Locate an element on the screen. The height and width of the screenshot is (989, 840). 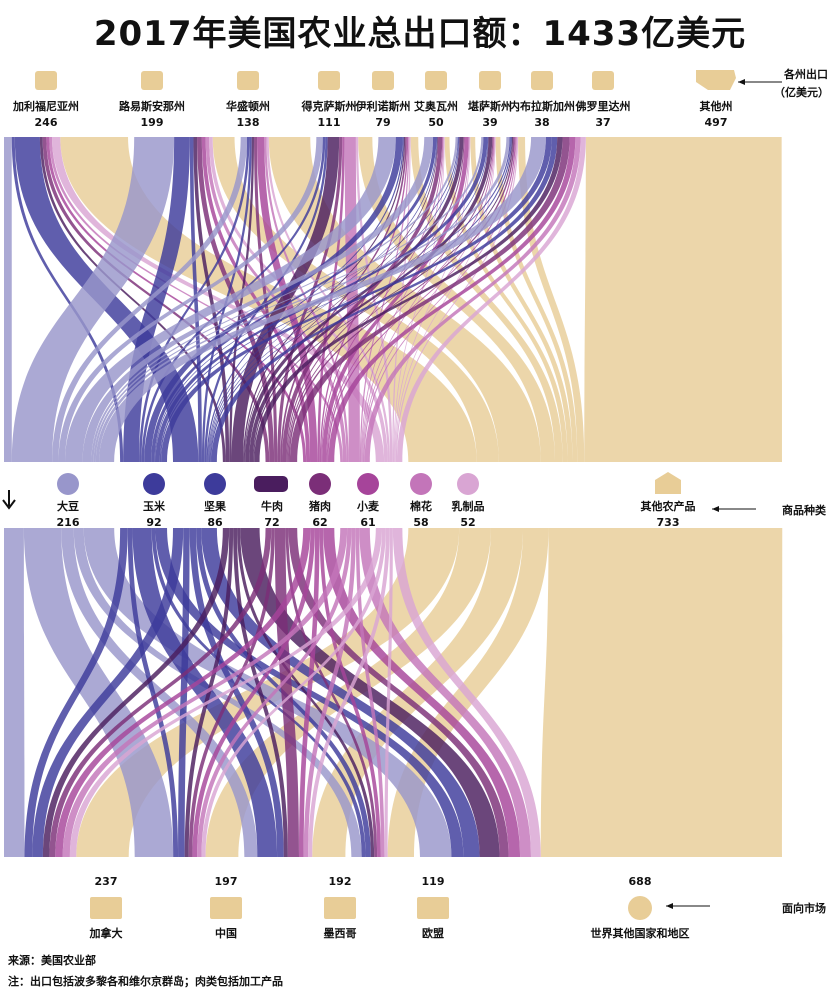
state-value: 138 is located at coordinates (248, 122).